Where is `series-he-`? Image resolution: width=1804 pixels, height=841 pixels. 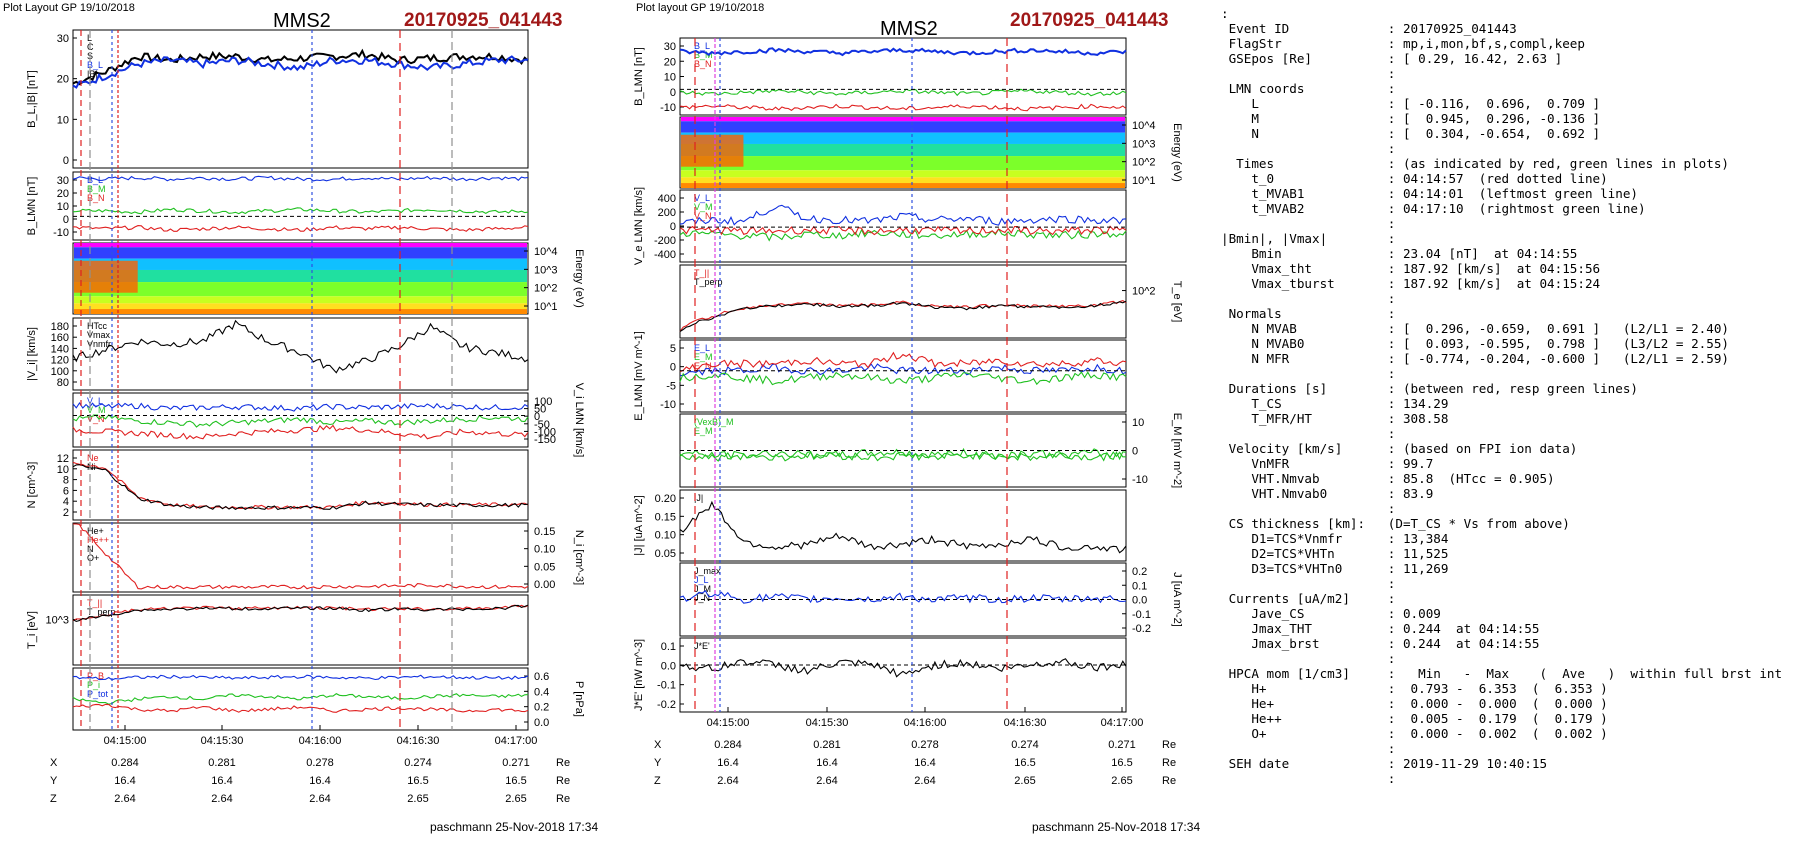 series-he- is located at coordinates (301, 556).